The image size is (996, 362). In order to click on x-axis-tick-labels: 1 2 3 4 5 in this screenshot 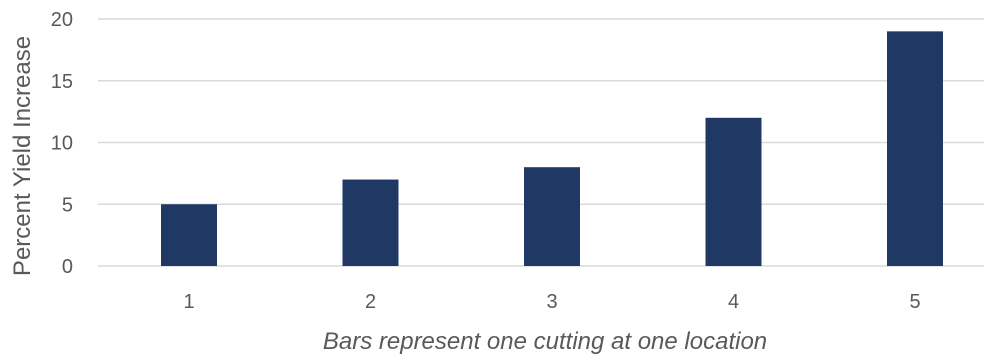, I will do `click(551, 302)`.